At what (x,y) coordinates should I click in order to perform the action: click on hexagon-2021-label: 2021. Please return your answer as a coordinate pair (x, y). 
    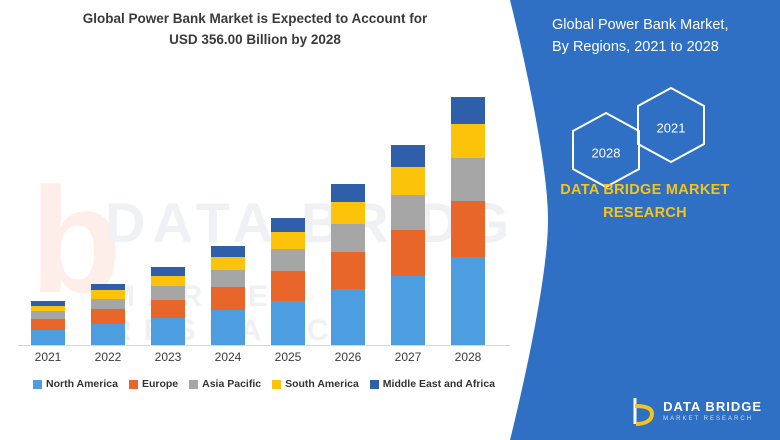
    Looking at the image, I should click on (671, 127).